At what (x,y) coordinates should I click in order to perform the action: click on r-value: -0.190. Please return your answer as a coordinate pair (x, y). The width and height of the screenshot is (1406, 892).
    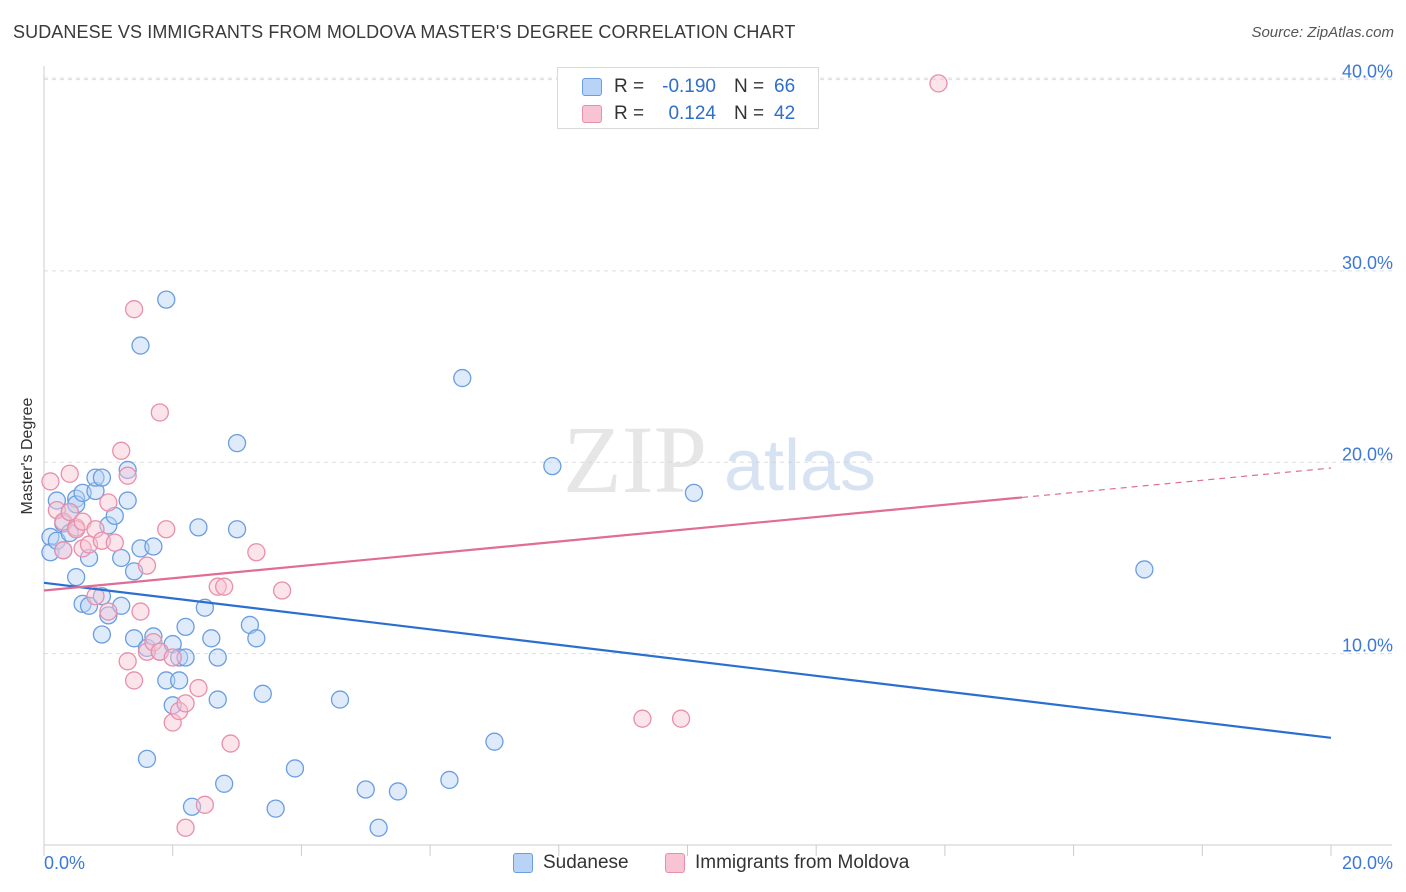
    Looking at the image, I should click on (689, 86).